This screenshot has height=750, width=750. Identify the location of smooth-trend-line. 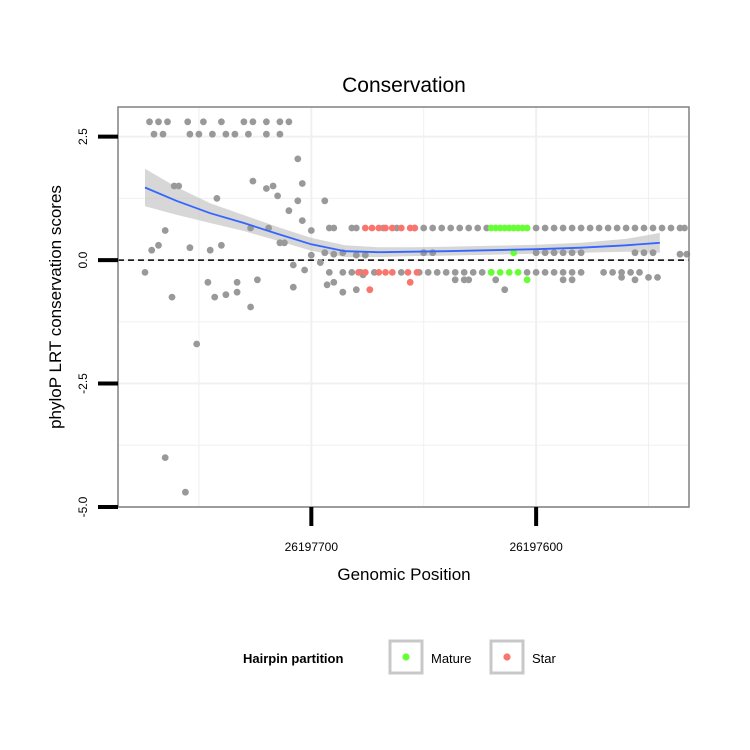
(402, 220).